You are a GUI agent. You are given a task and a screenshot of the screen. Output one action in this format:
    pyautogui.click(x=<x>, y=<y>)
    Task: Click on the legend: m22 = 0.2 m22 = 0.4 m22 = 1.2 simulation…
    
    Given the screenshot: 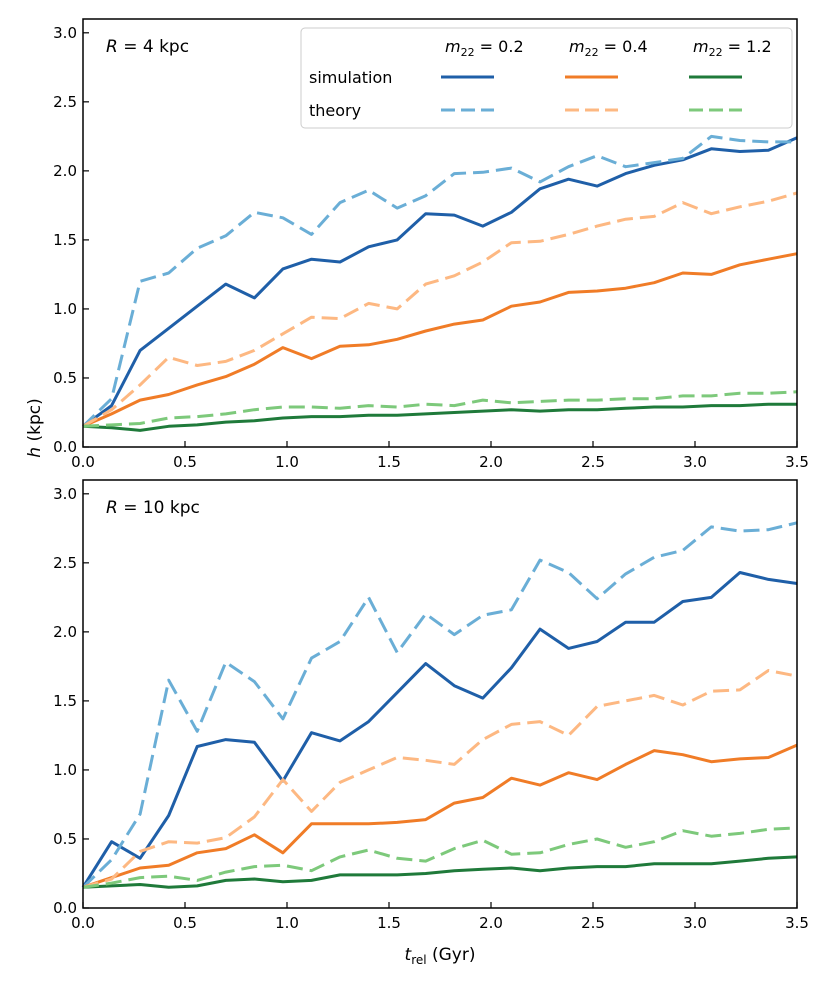 What is the action you would take?
    pyautogui.click(x=546, y=78)
    